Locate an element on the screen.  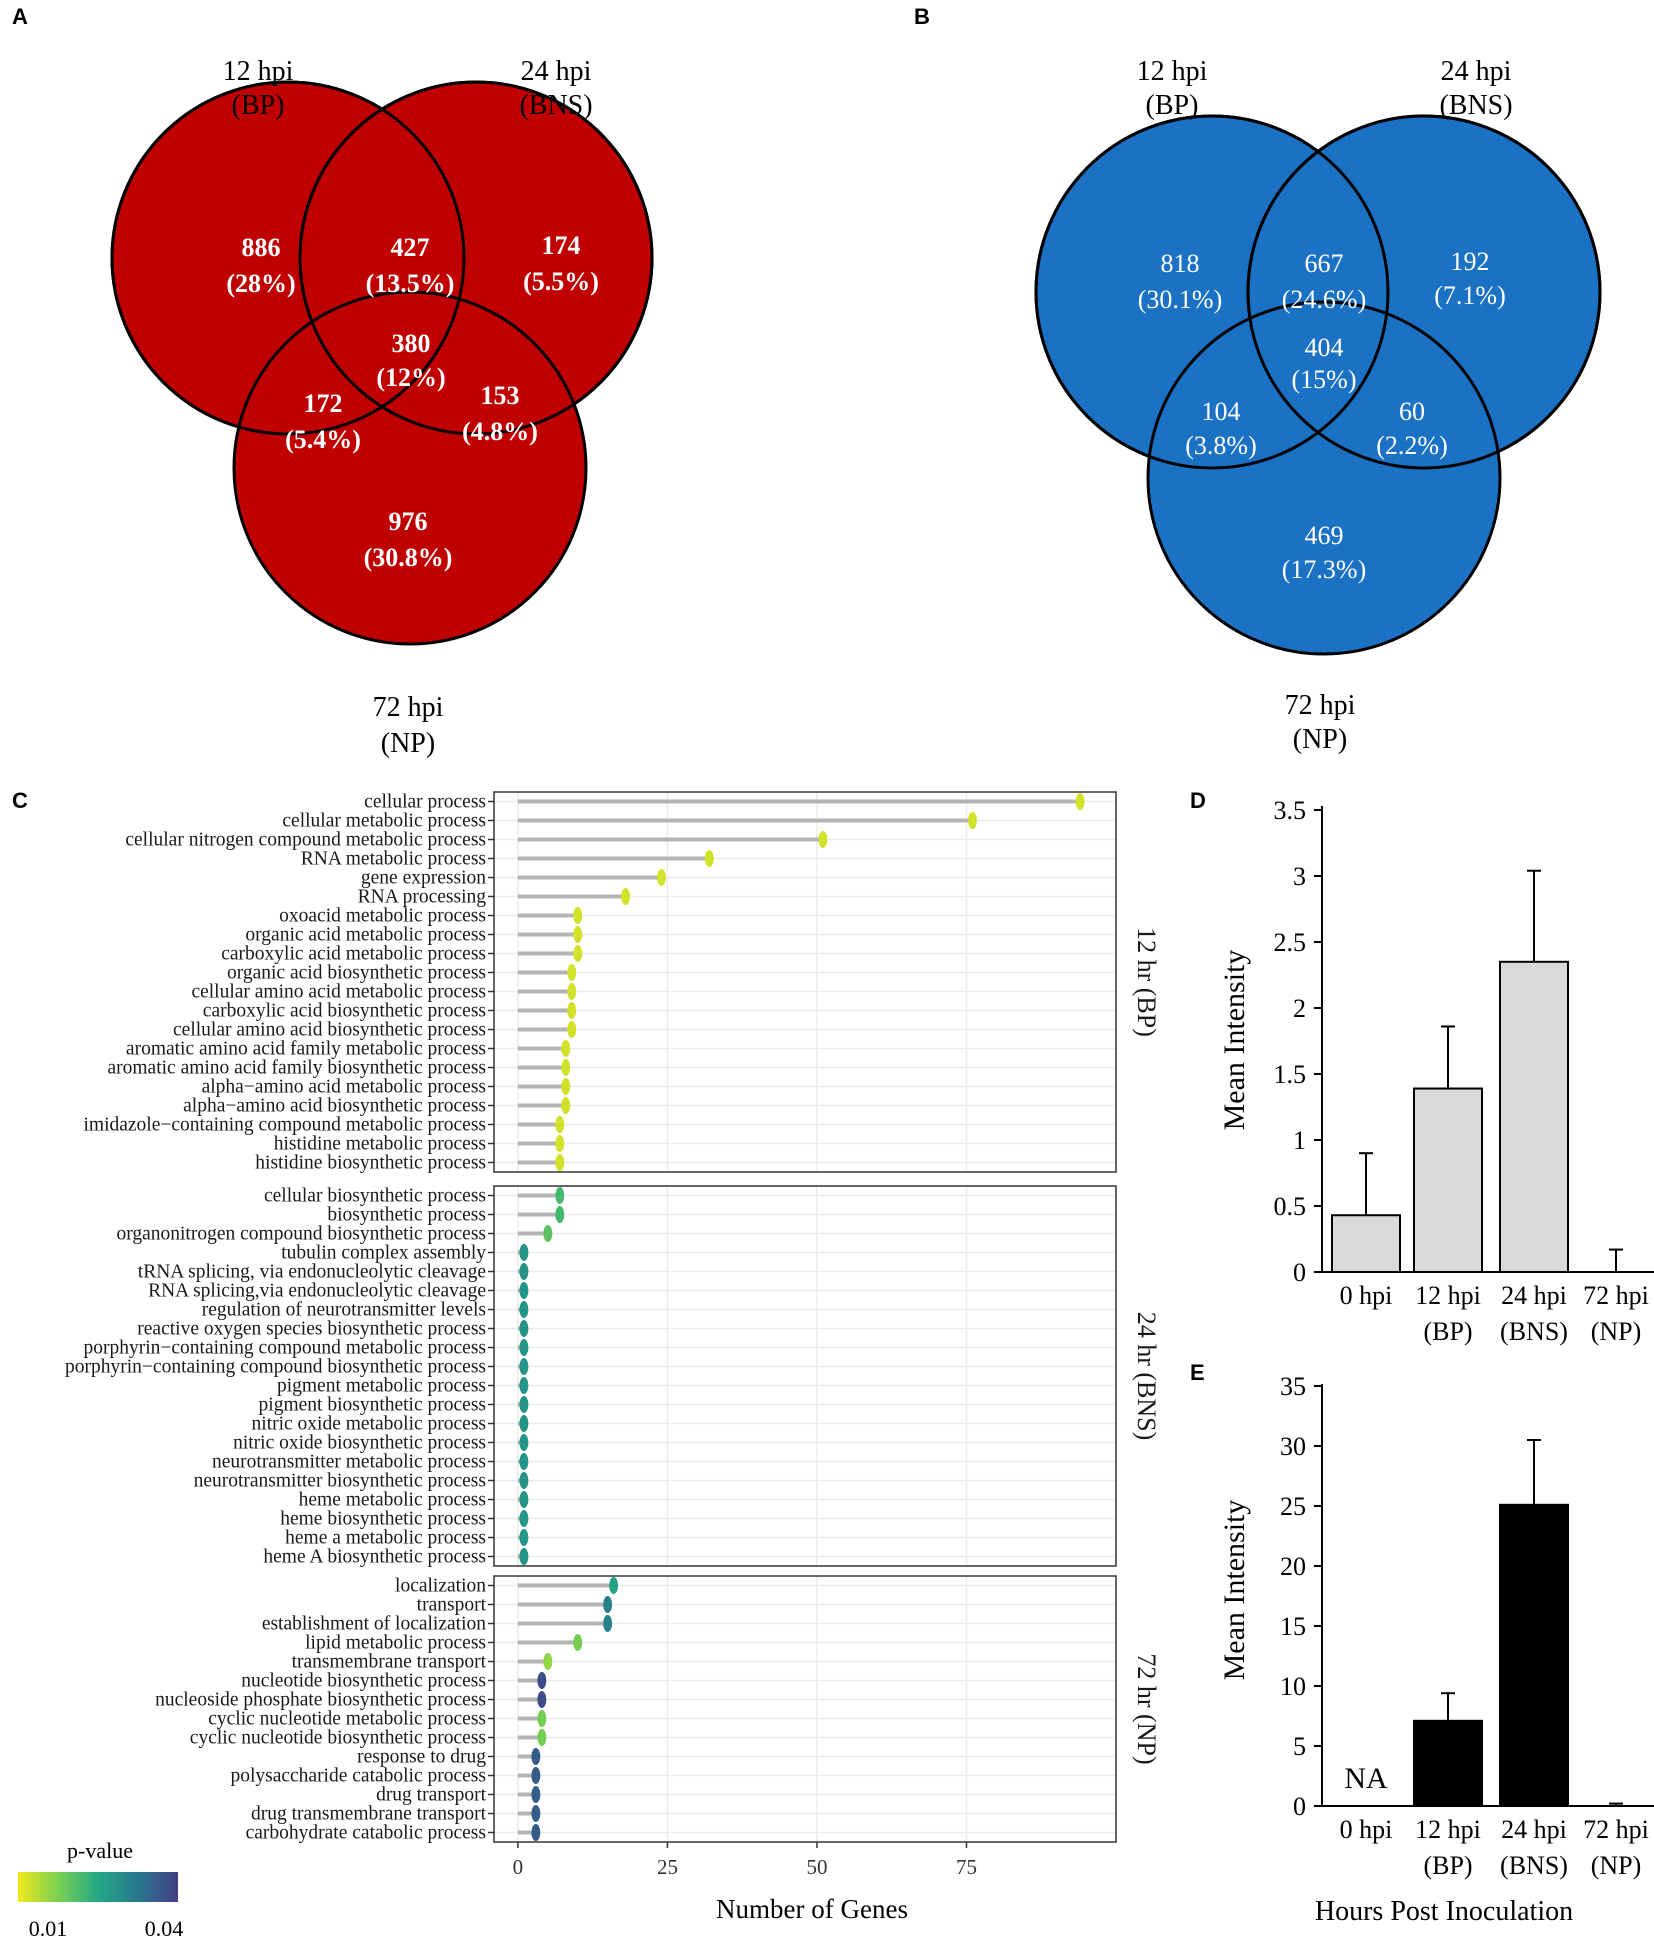
go-term-label: heme A biosynthetic process is located at coordinates (374, 1557).